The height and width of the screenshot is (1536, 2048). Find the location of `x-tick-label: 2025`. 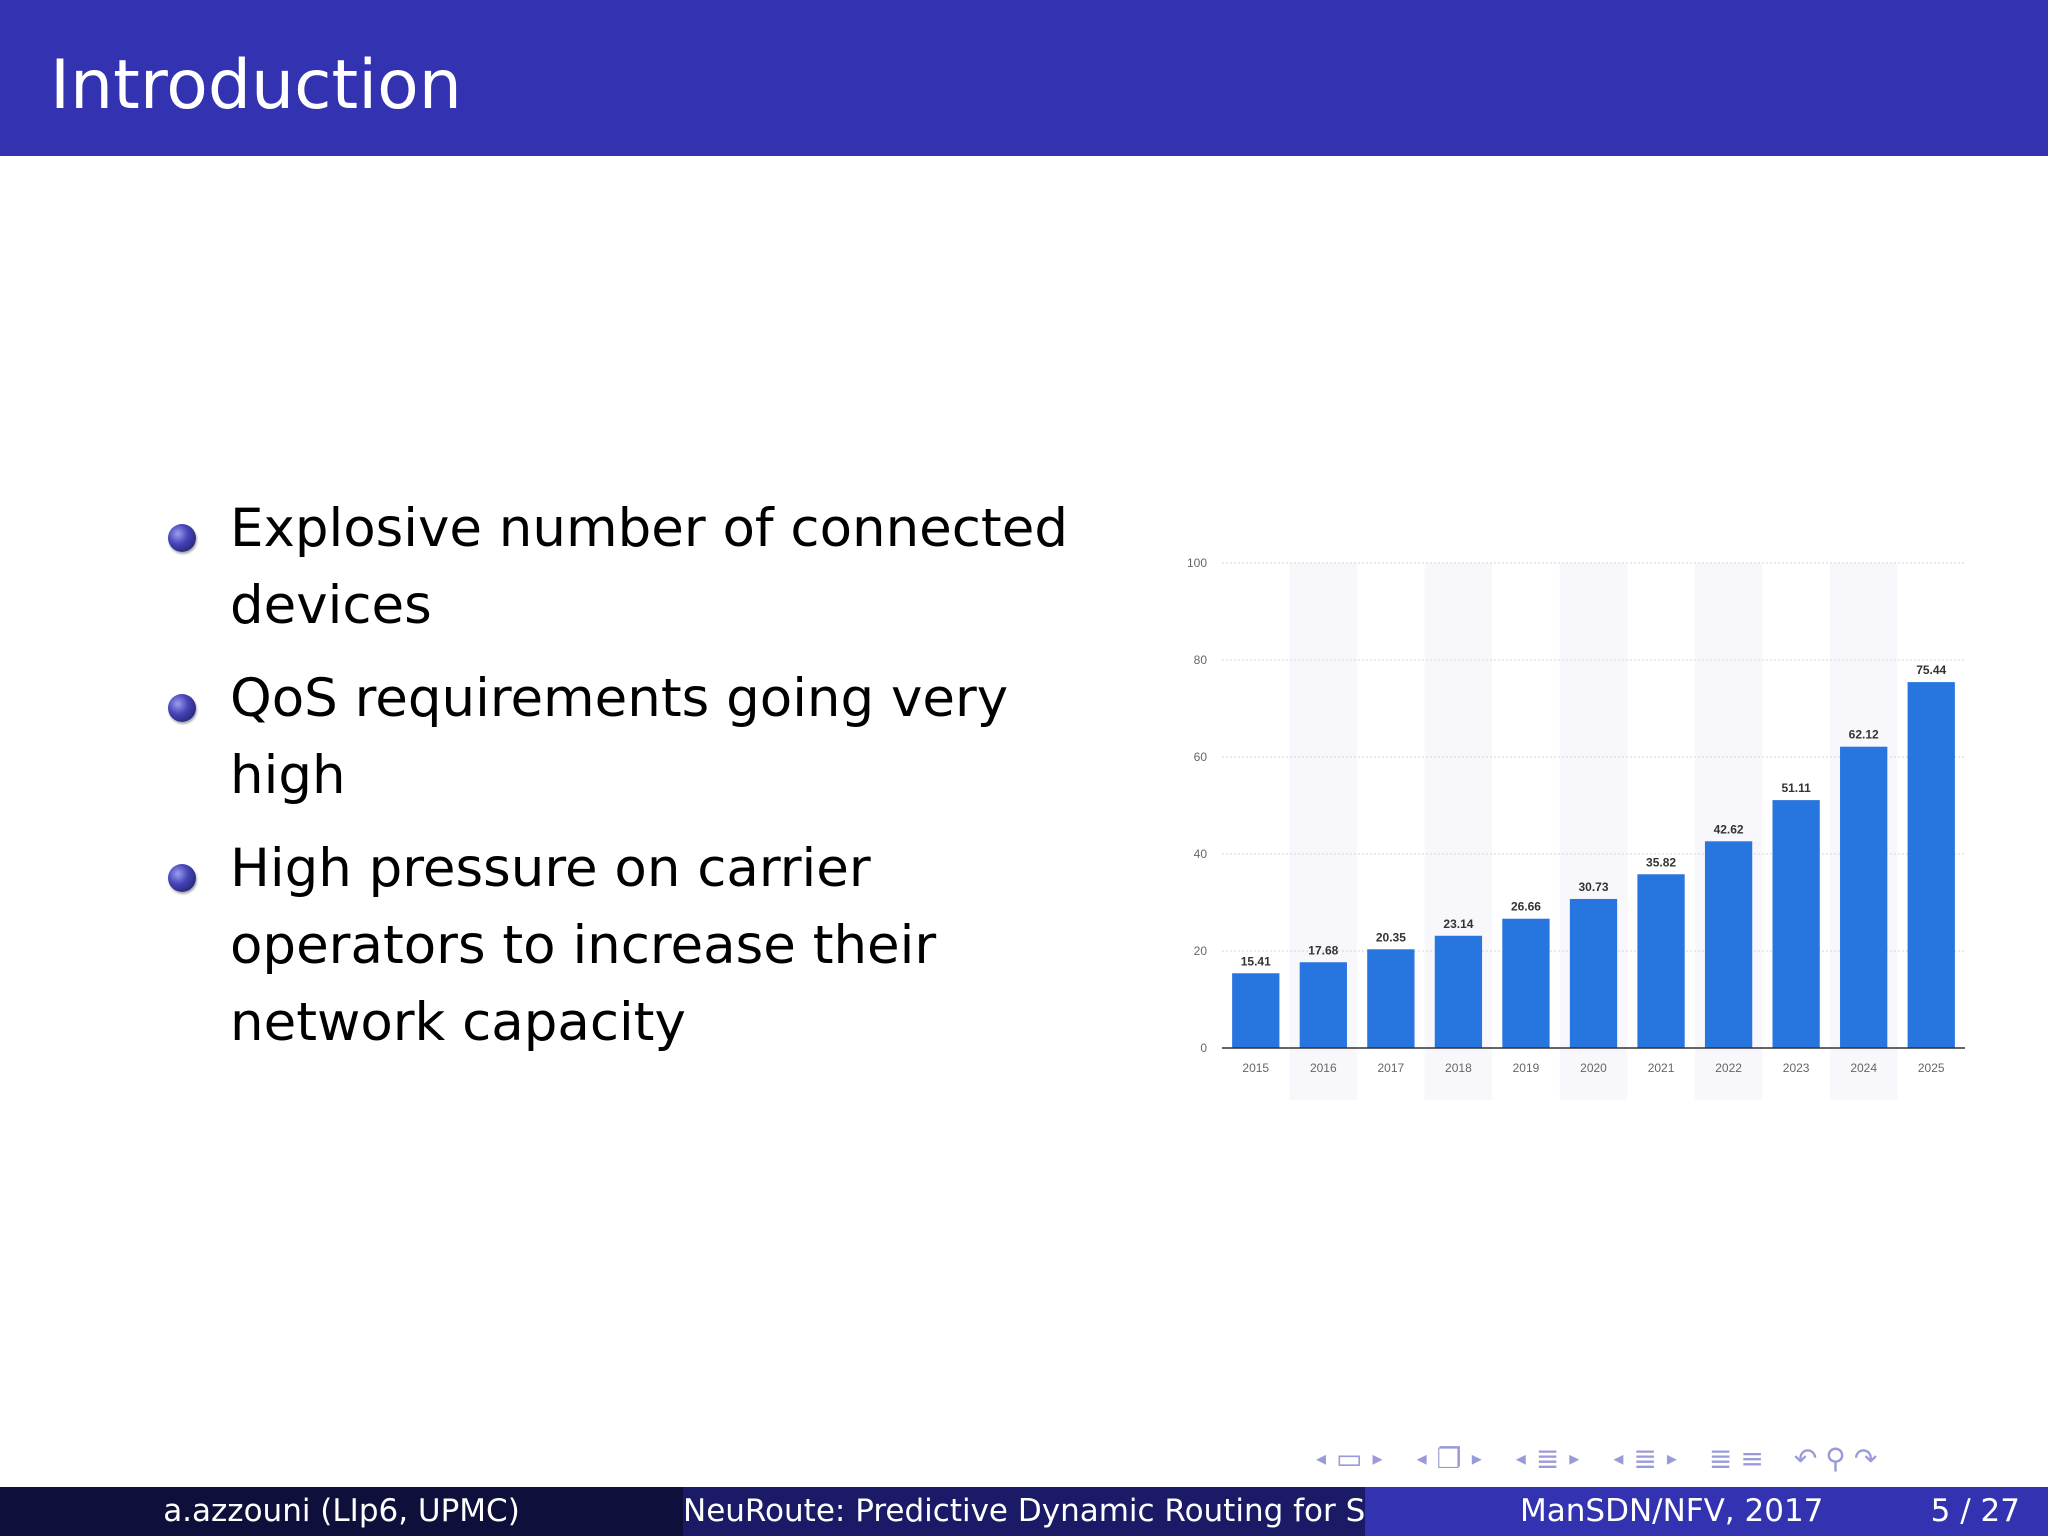

x-tick-label: 2025 is located at coordinates (1931, 1068).